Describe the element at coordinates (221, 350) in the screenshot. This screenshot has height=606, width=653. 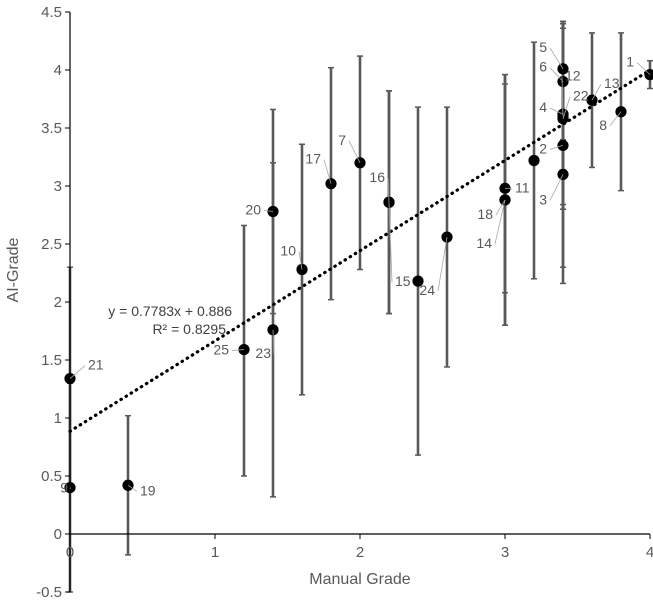
I see `point-label: 25` at that location.